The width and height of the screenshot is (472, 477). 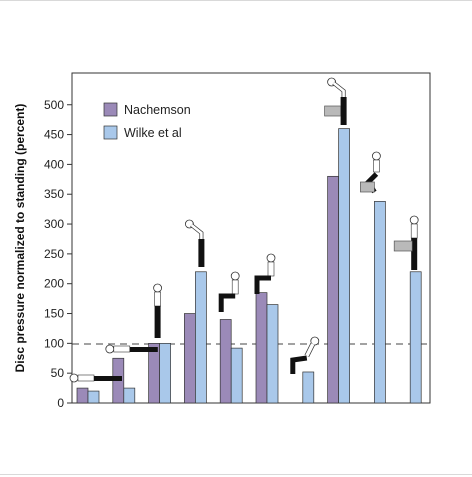 I want to click on y-tick-label: 450, so click(x=54, y=135).